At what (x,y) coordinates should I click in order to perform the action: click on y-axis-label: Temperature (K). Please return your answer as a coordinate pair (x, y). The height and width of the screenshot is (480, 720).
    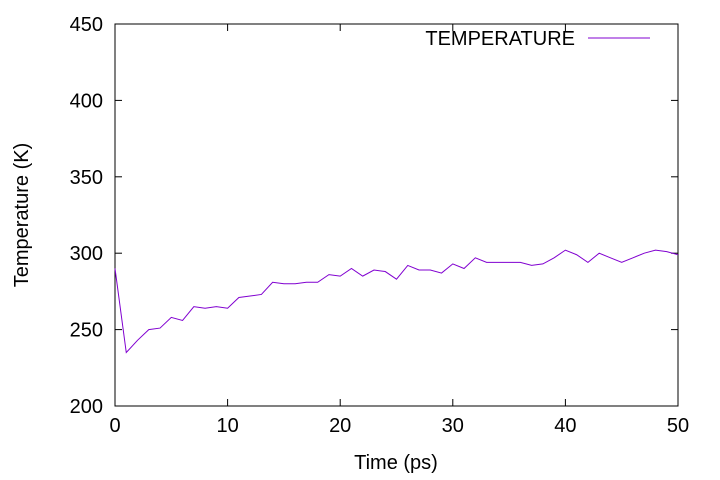
    Looking at the image, I should click on (22, 215).